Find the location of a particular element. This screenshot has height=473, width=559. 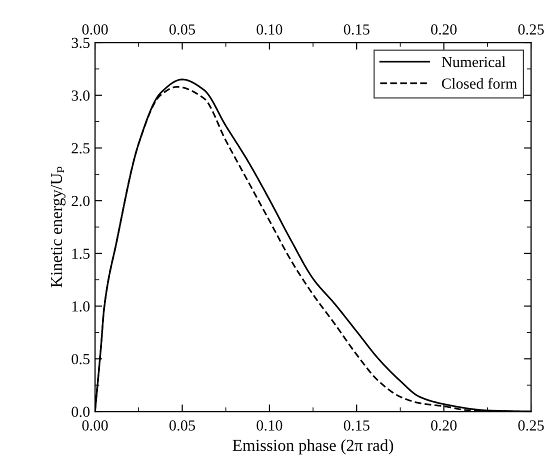

legend-label: Closed form is located at coordinates (480, 83).